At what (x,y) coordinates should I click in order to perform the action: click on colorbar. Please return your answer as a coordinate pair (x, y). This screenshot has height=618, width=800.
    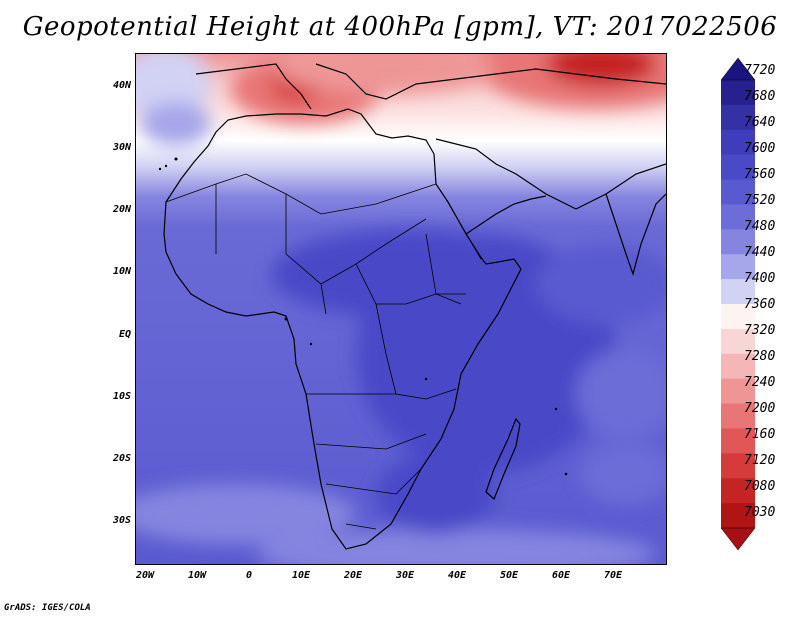
    Looking at the image, I should click on (738, 304).